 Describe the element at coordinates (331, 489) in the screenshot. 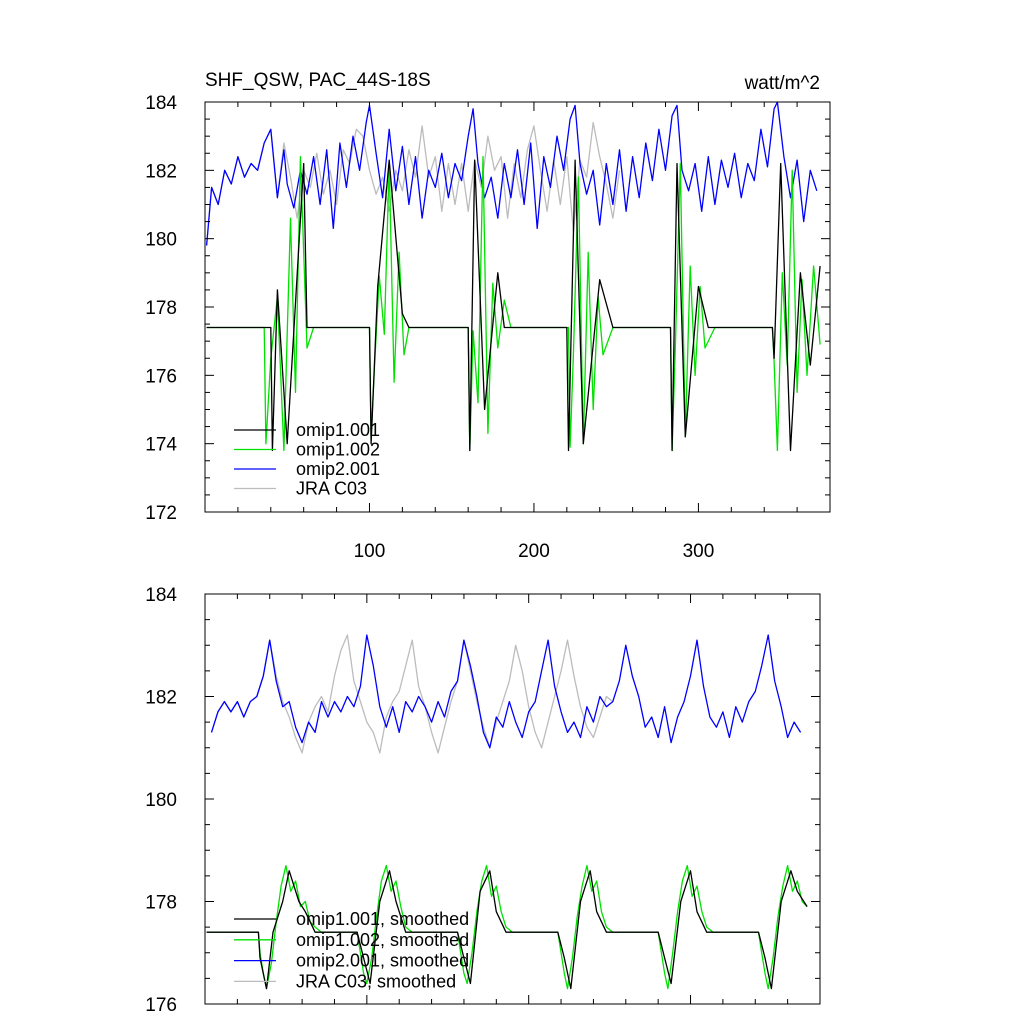

I see `legend-label: JRA C03` at that location.